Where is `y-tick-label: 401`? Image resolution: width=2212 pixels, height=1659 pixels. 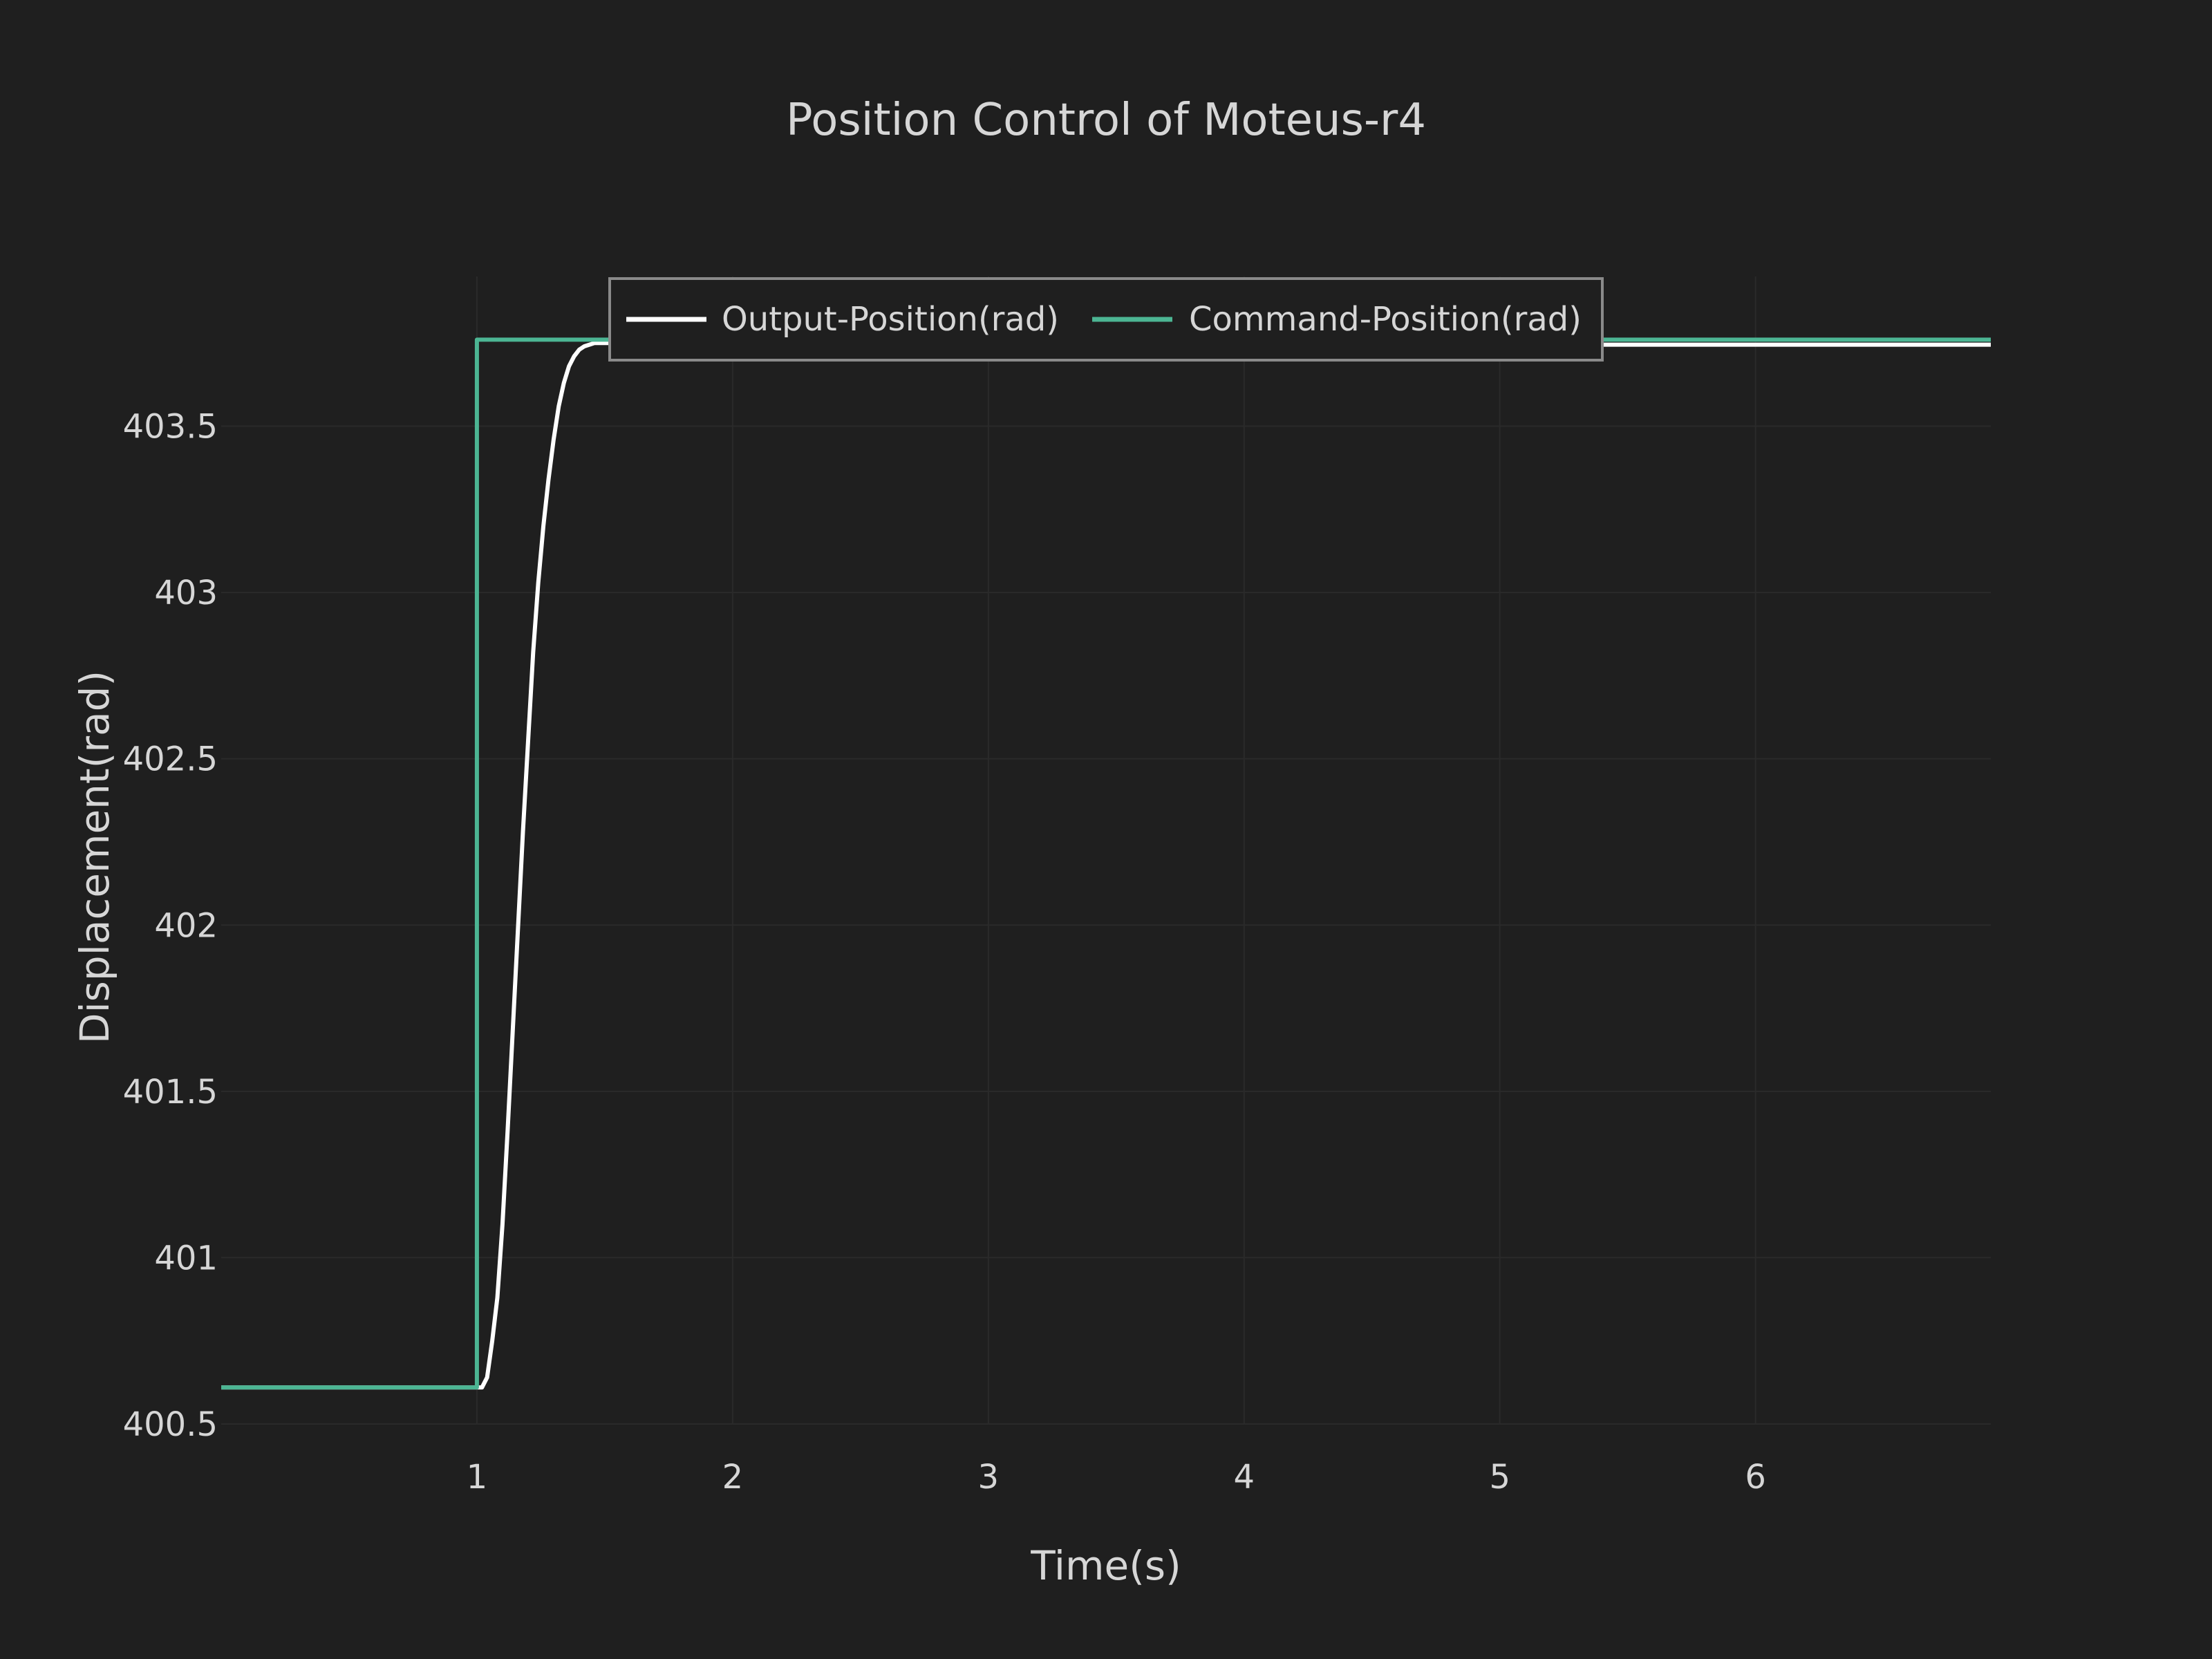 y-tick-label: 401 is located at coordinates (186, 1258).